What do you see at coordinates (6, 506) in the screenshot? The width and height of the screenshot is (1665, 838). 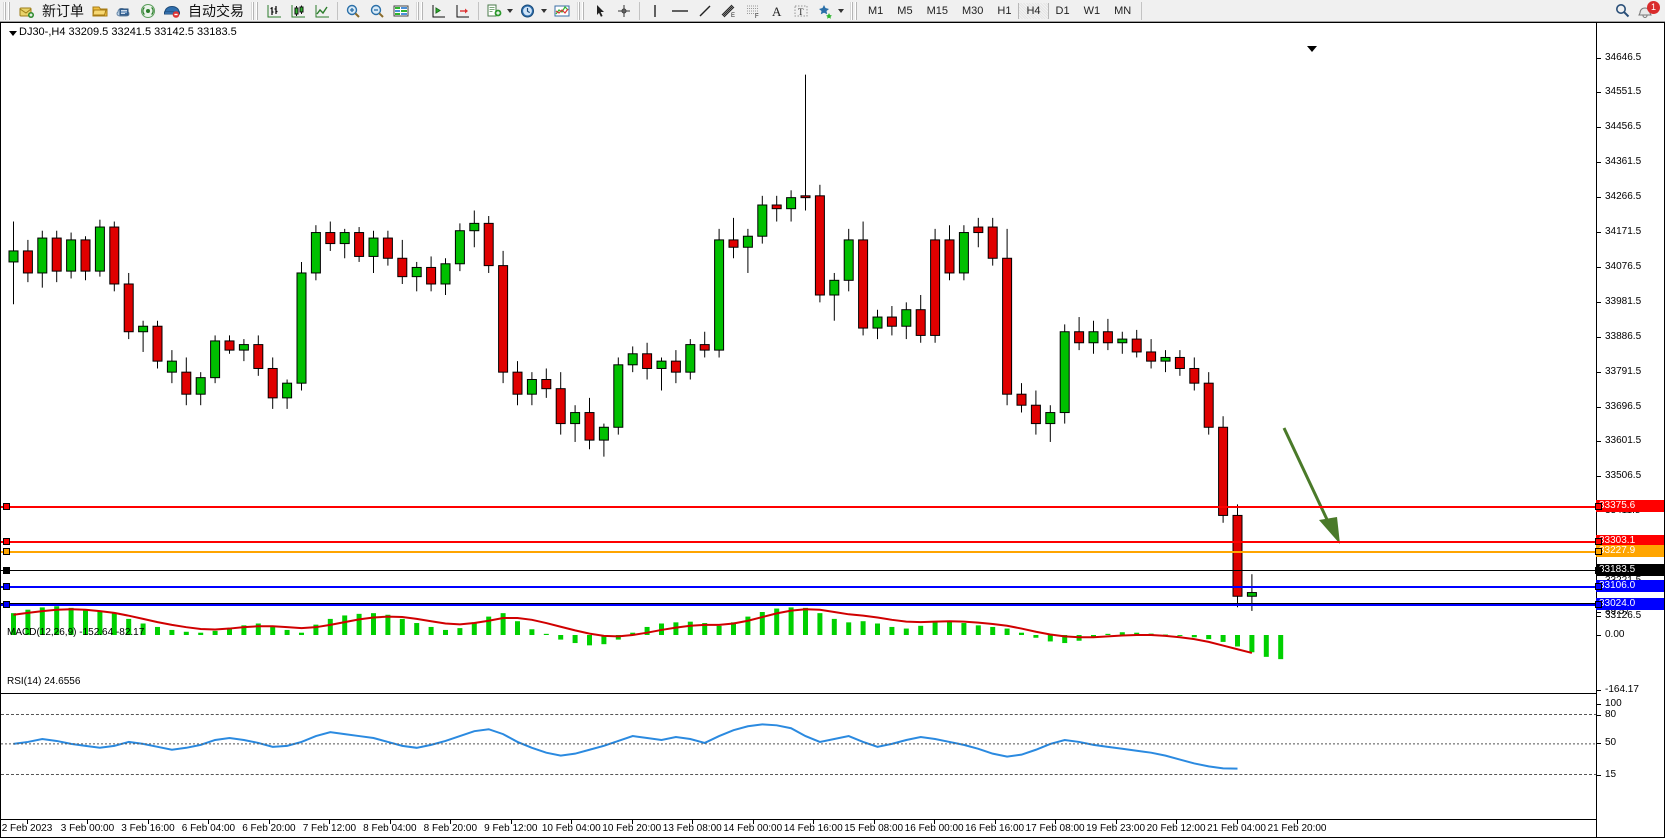 I see `resistance-line-1-handle` at bounding box center [6, 506].